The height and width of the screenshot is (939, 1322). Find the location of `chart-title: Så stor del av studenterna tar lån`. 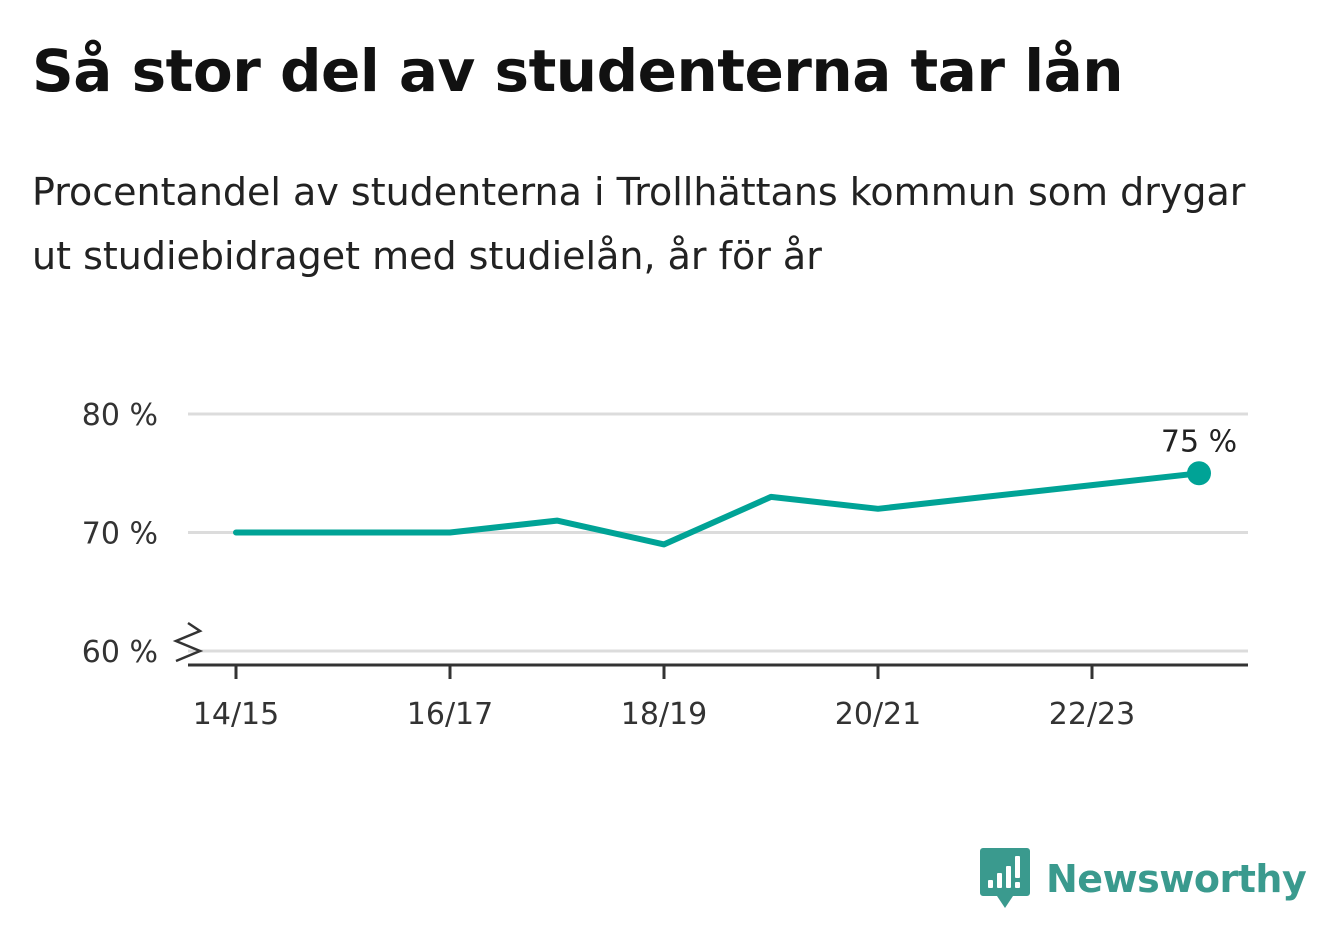

chart-title: Så stor del av studenterna tar lån is located at coordinates (578, 71).